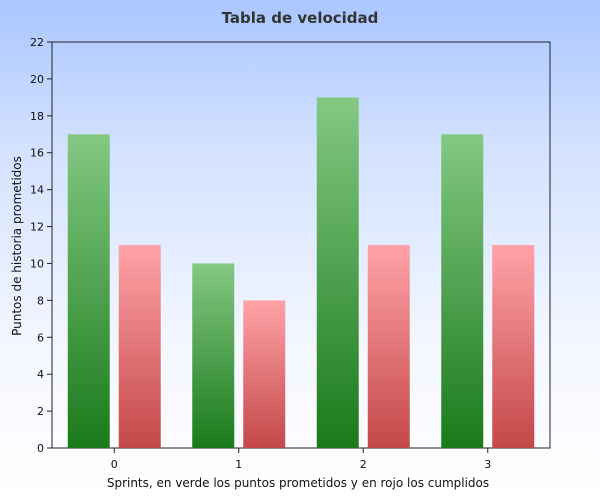 The width and height of the screenshot is (600, 500). Describe the element at coordinates (300, 18) in the screenshot. I see `chart-title: Tabla de velocidad` at that location.